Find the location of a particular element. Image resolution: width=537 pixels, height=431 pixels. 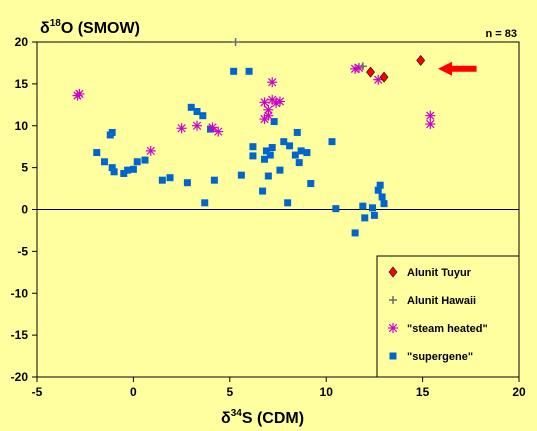

legend-label: Alunit Hawaii is located at coordinates (441, 301).